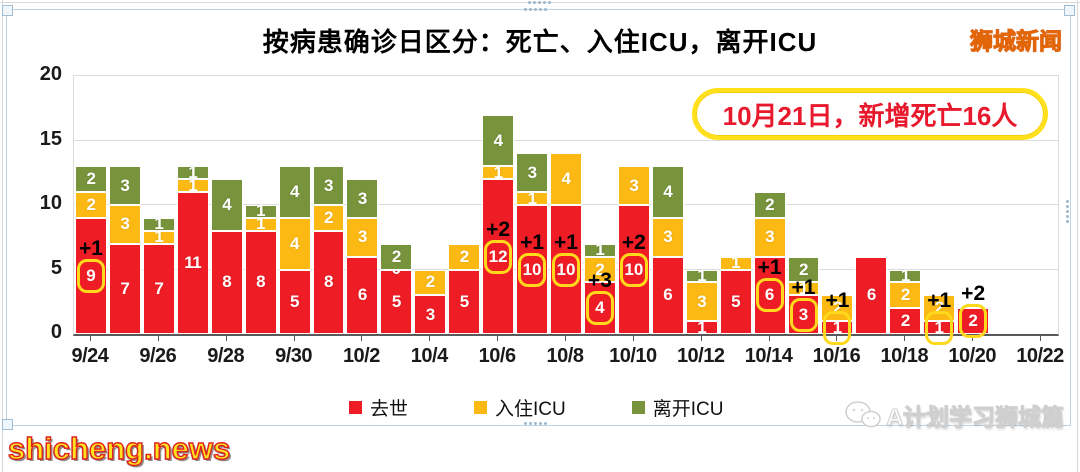  Describe the element at coordinates (904, 356) in the screenshot. I see `x-tick-label: 10/18` at that location.